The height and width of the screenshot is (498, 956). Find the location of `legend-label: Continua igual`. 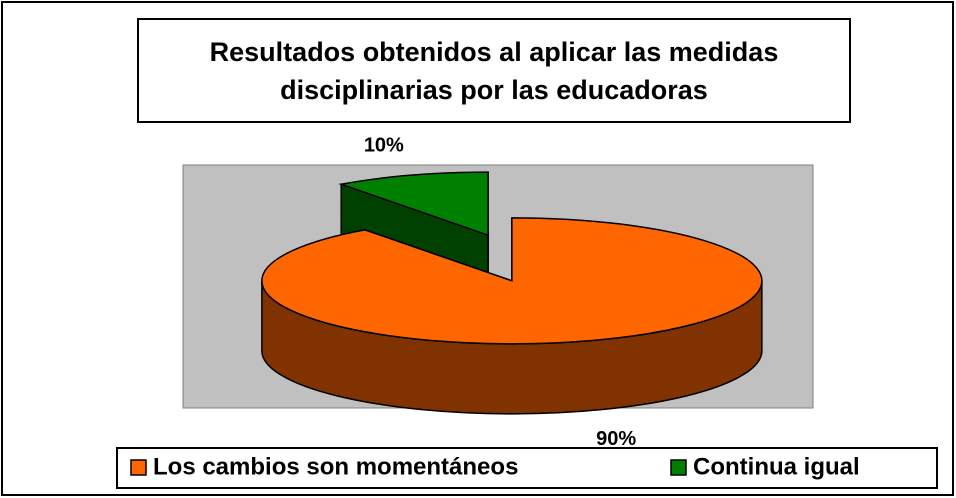

legend-label: Continua igual is located at coordinates (776, 466).